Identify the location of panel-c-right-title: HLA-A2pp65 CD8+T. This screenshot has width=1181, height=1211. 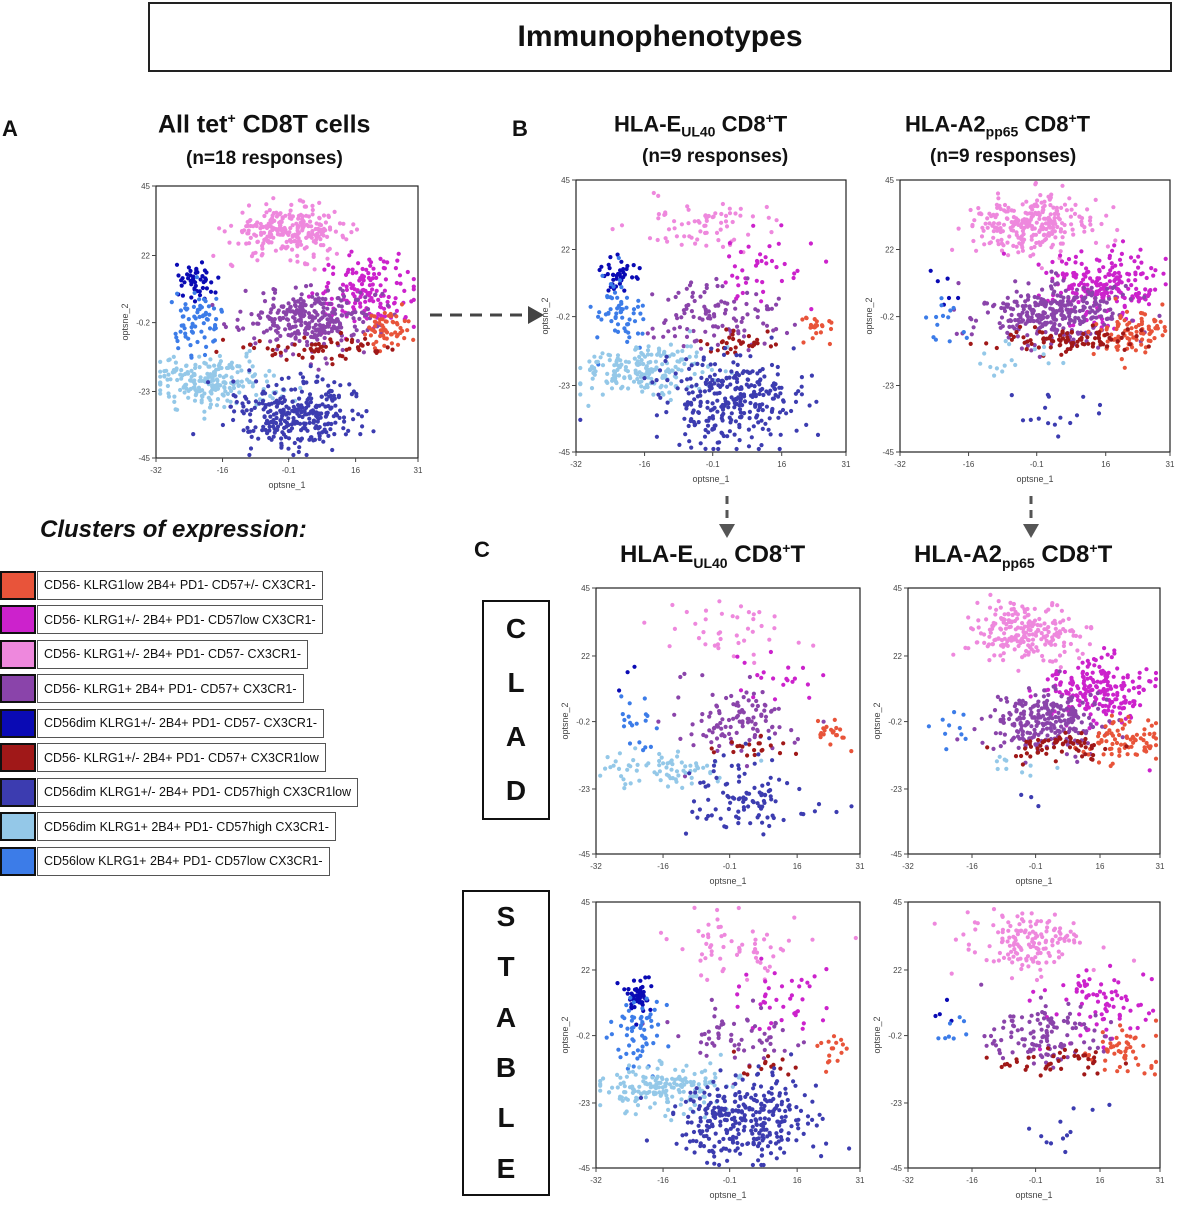
(1013, 555).